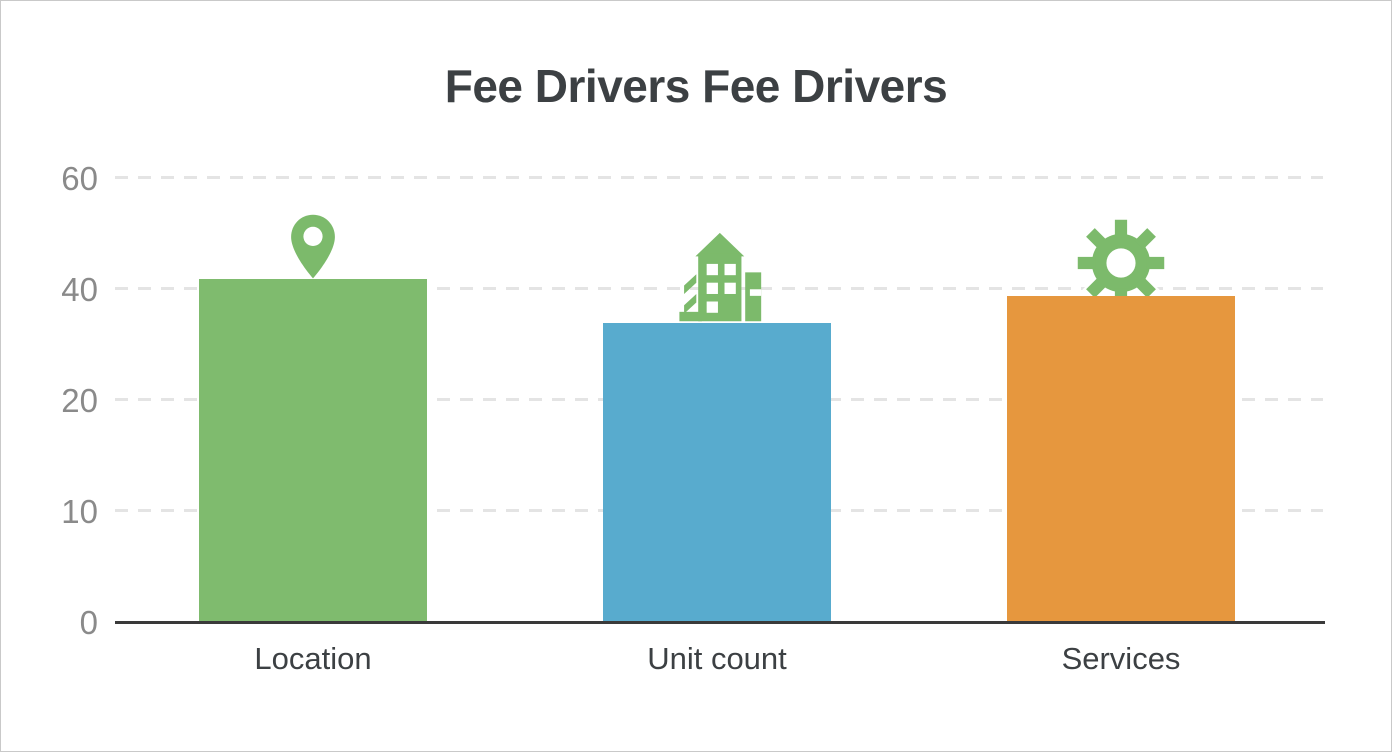 This screenshot has width=1392, height=752. What do you see at coordinates (79, 400) in the screenshot?
I see `y-tick-label: 20` at bounding box center [79, 400].